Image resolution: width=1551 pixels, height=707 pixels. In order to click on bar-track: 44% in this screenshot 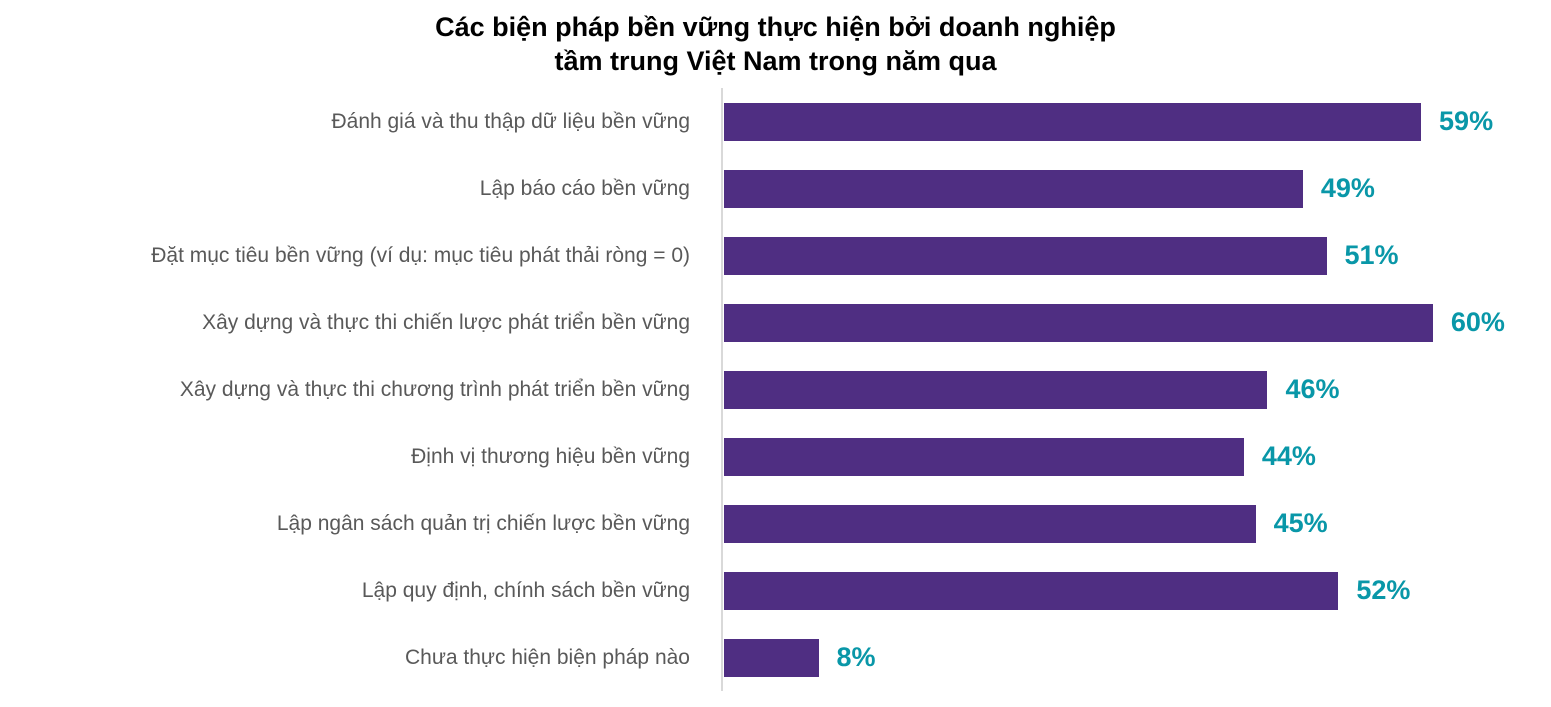, I will do `click(1137, 456)`.